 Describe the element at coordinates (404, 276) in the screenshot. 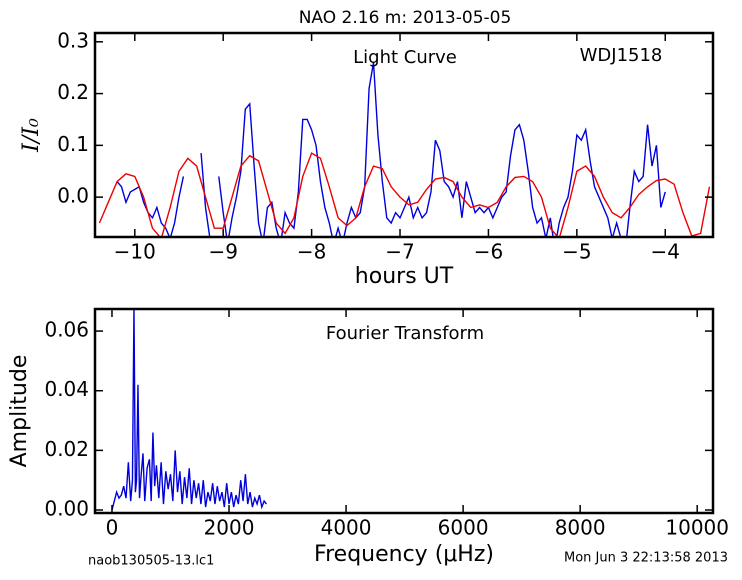

I see `x-axis-label: hours UT` at that location.